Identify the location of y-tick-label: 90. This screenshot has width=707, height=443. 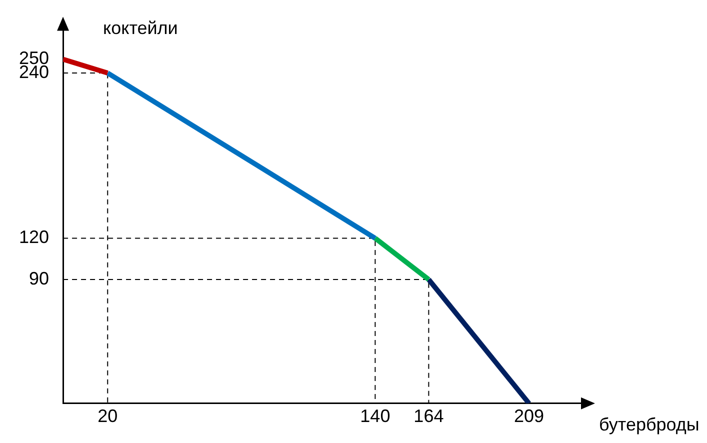
(39, 278).